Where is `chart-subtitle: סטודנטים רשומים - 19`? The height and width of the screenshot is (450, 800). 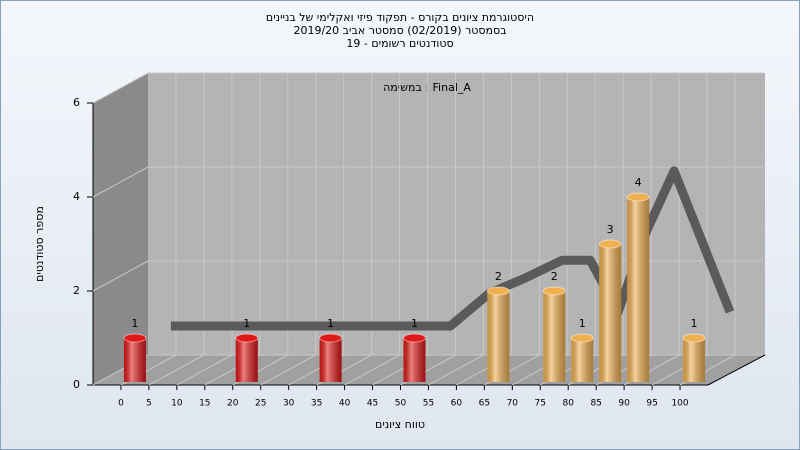 chart-subtitle: סטודנטים רשומים - 19 is located at coordinates (399, 43).